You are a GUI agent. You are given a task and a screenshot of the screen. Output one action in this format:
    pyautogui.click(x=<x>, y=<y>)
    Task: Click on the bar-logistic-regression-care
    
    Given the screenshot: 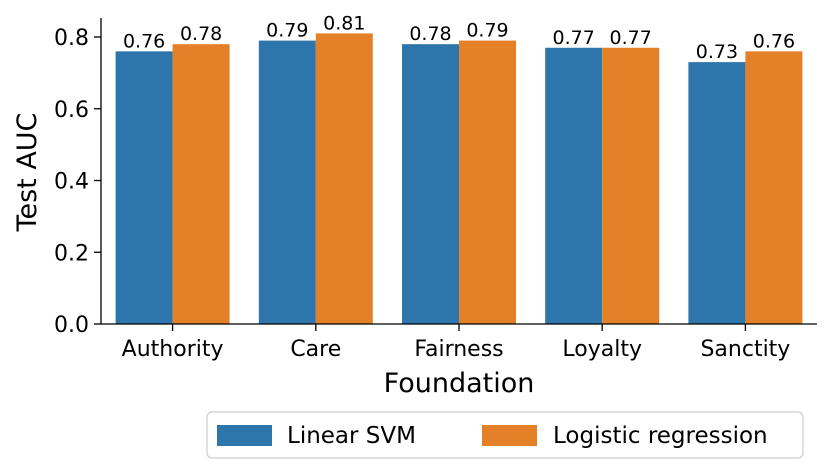 What is the action you would take?
    pyautogui.click(x=344, y=178)
    